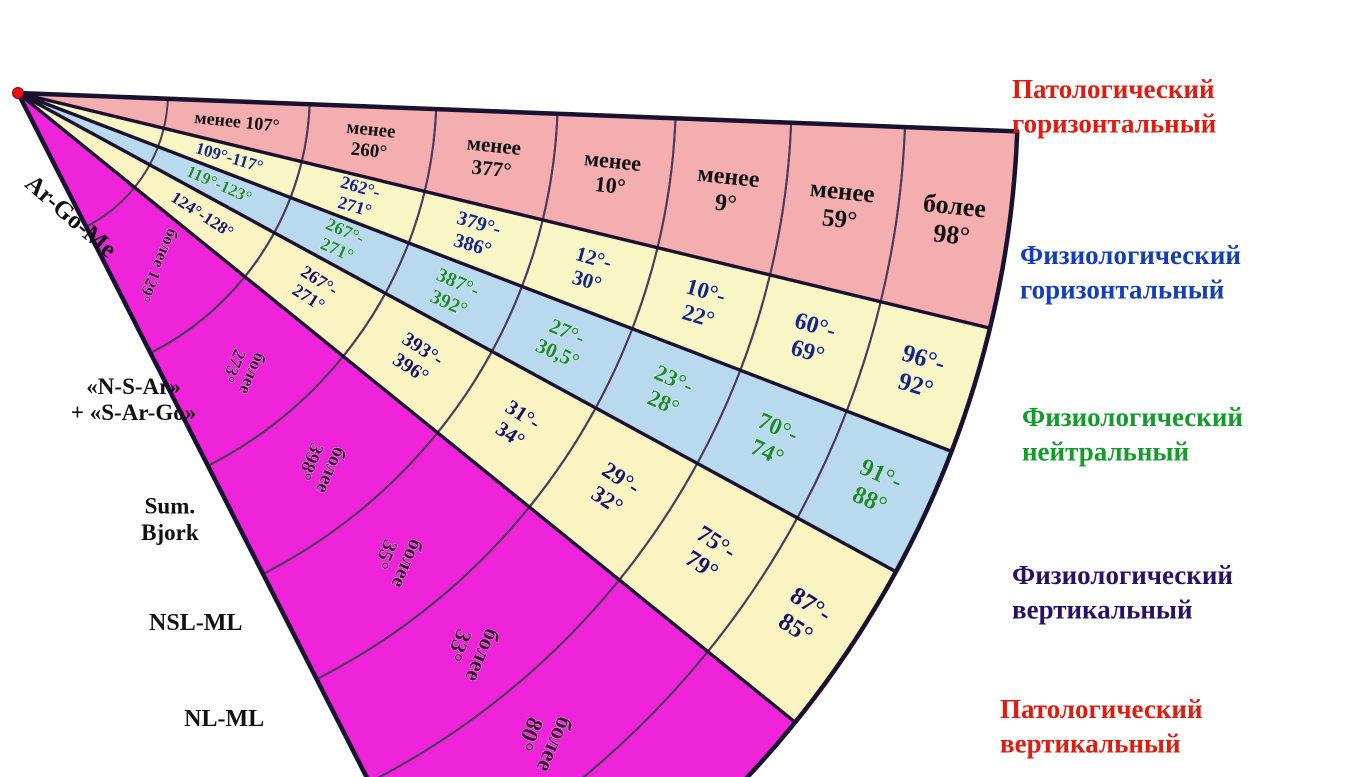  I want to click on cell-pathological-horizontal-n-go-me: менее59°, so click(841, 205).